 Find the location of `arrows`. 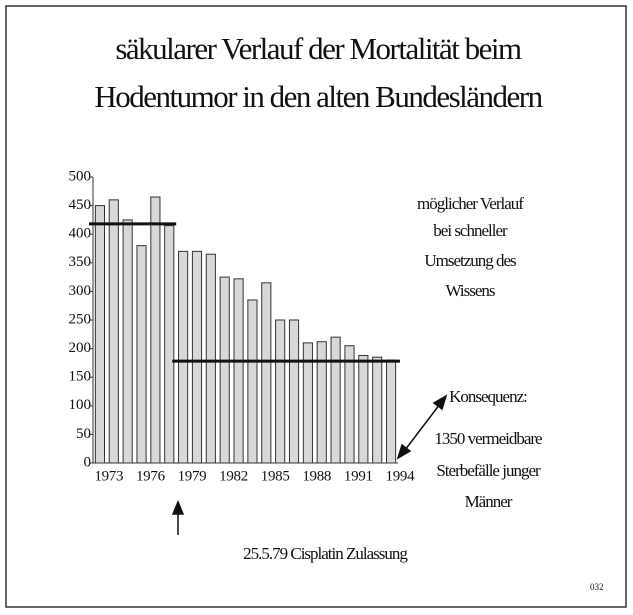

arrows is located at coordinates (309, 464).